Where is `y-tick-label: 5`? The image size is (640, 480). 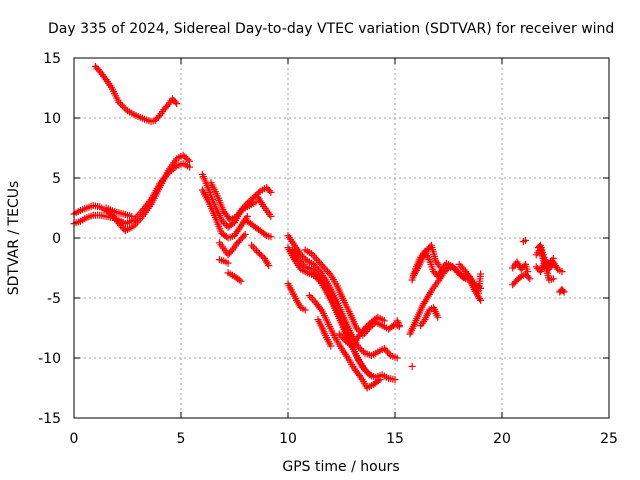
y-tick-label: 5 is located at coordinates (56, 179).